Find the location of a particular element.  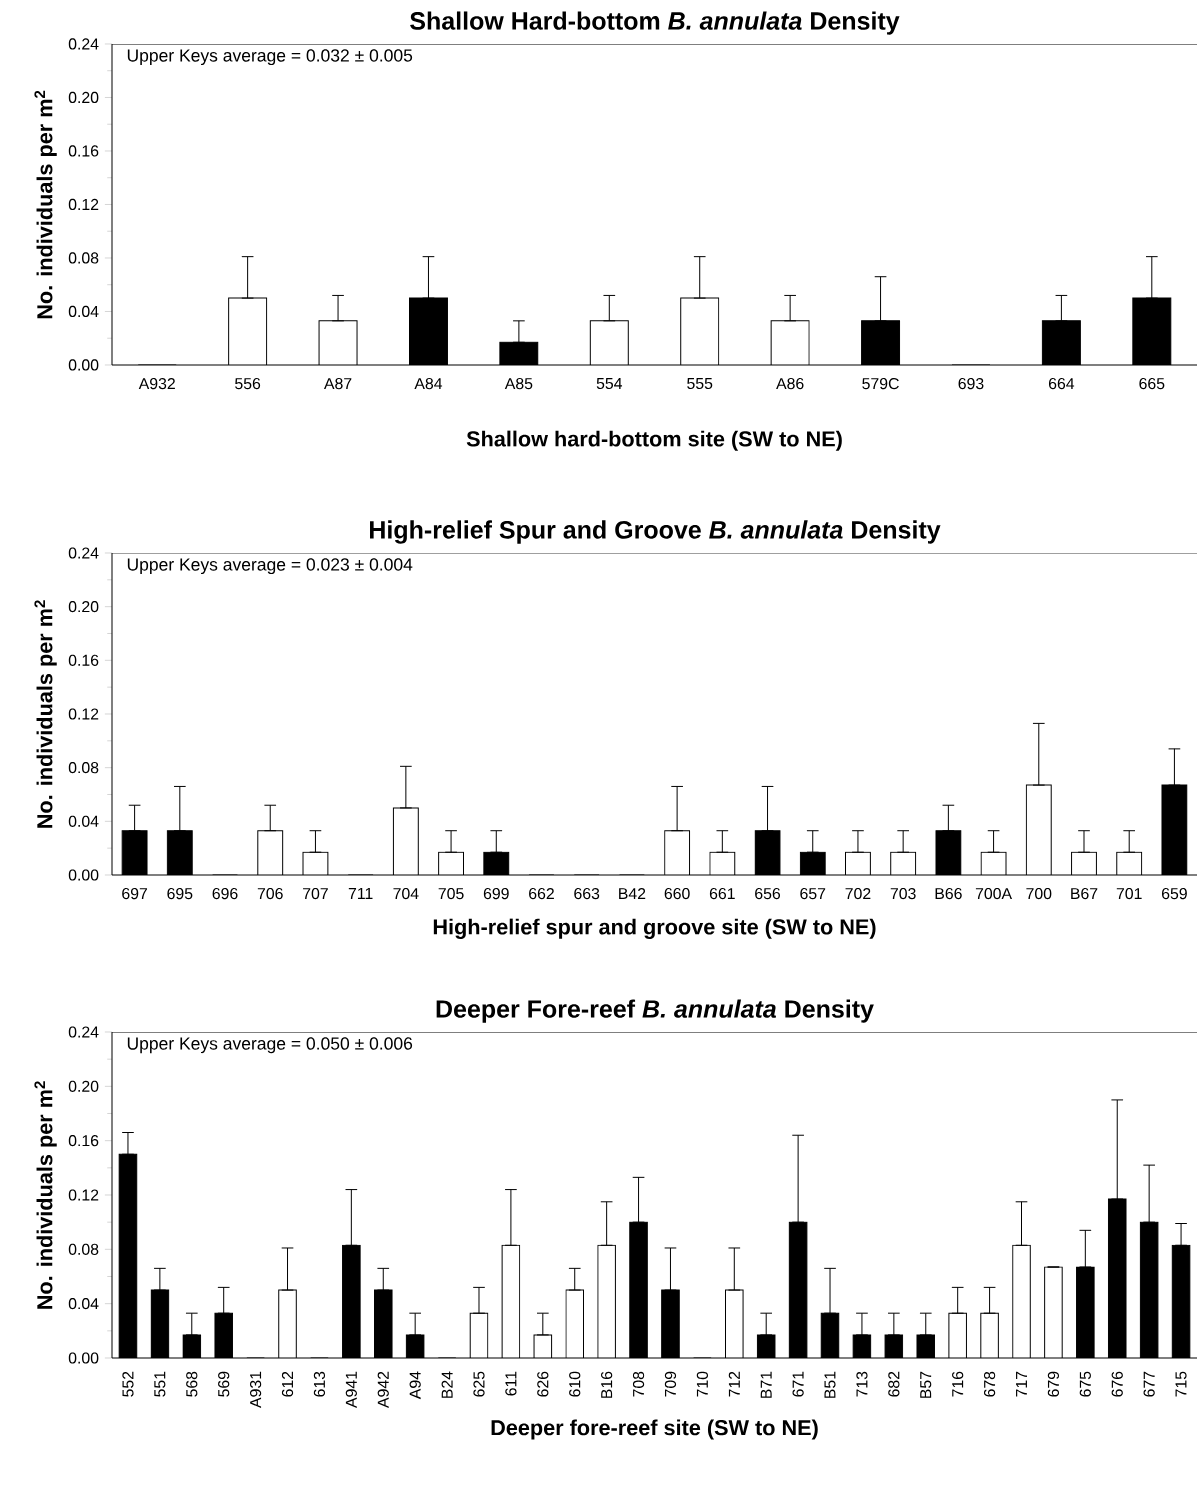

x-tick-label: A87 is located at coordinates (337, 383).